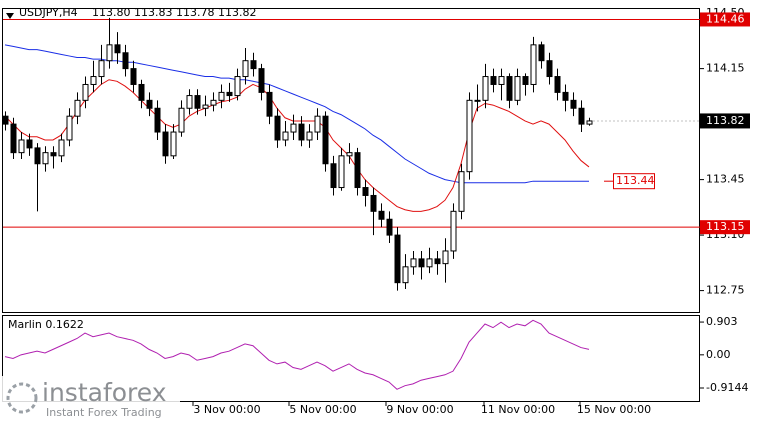 The image size is (758, 422). I want to click on logo-bg, so click(90, 399).